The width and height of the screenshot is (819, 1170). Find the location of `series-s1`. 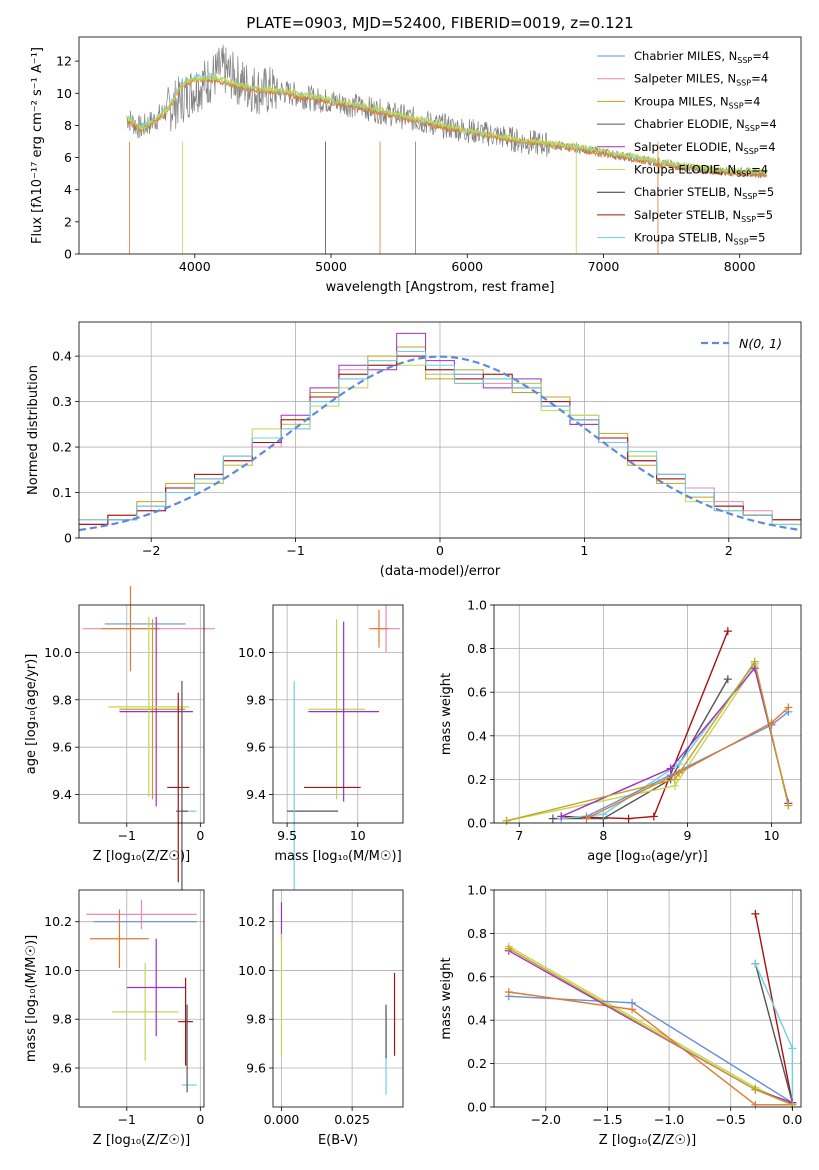

series-s1 is located at coordinates (645, 725).